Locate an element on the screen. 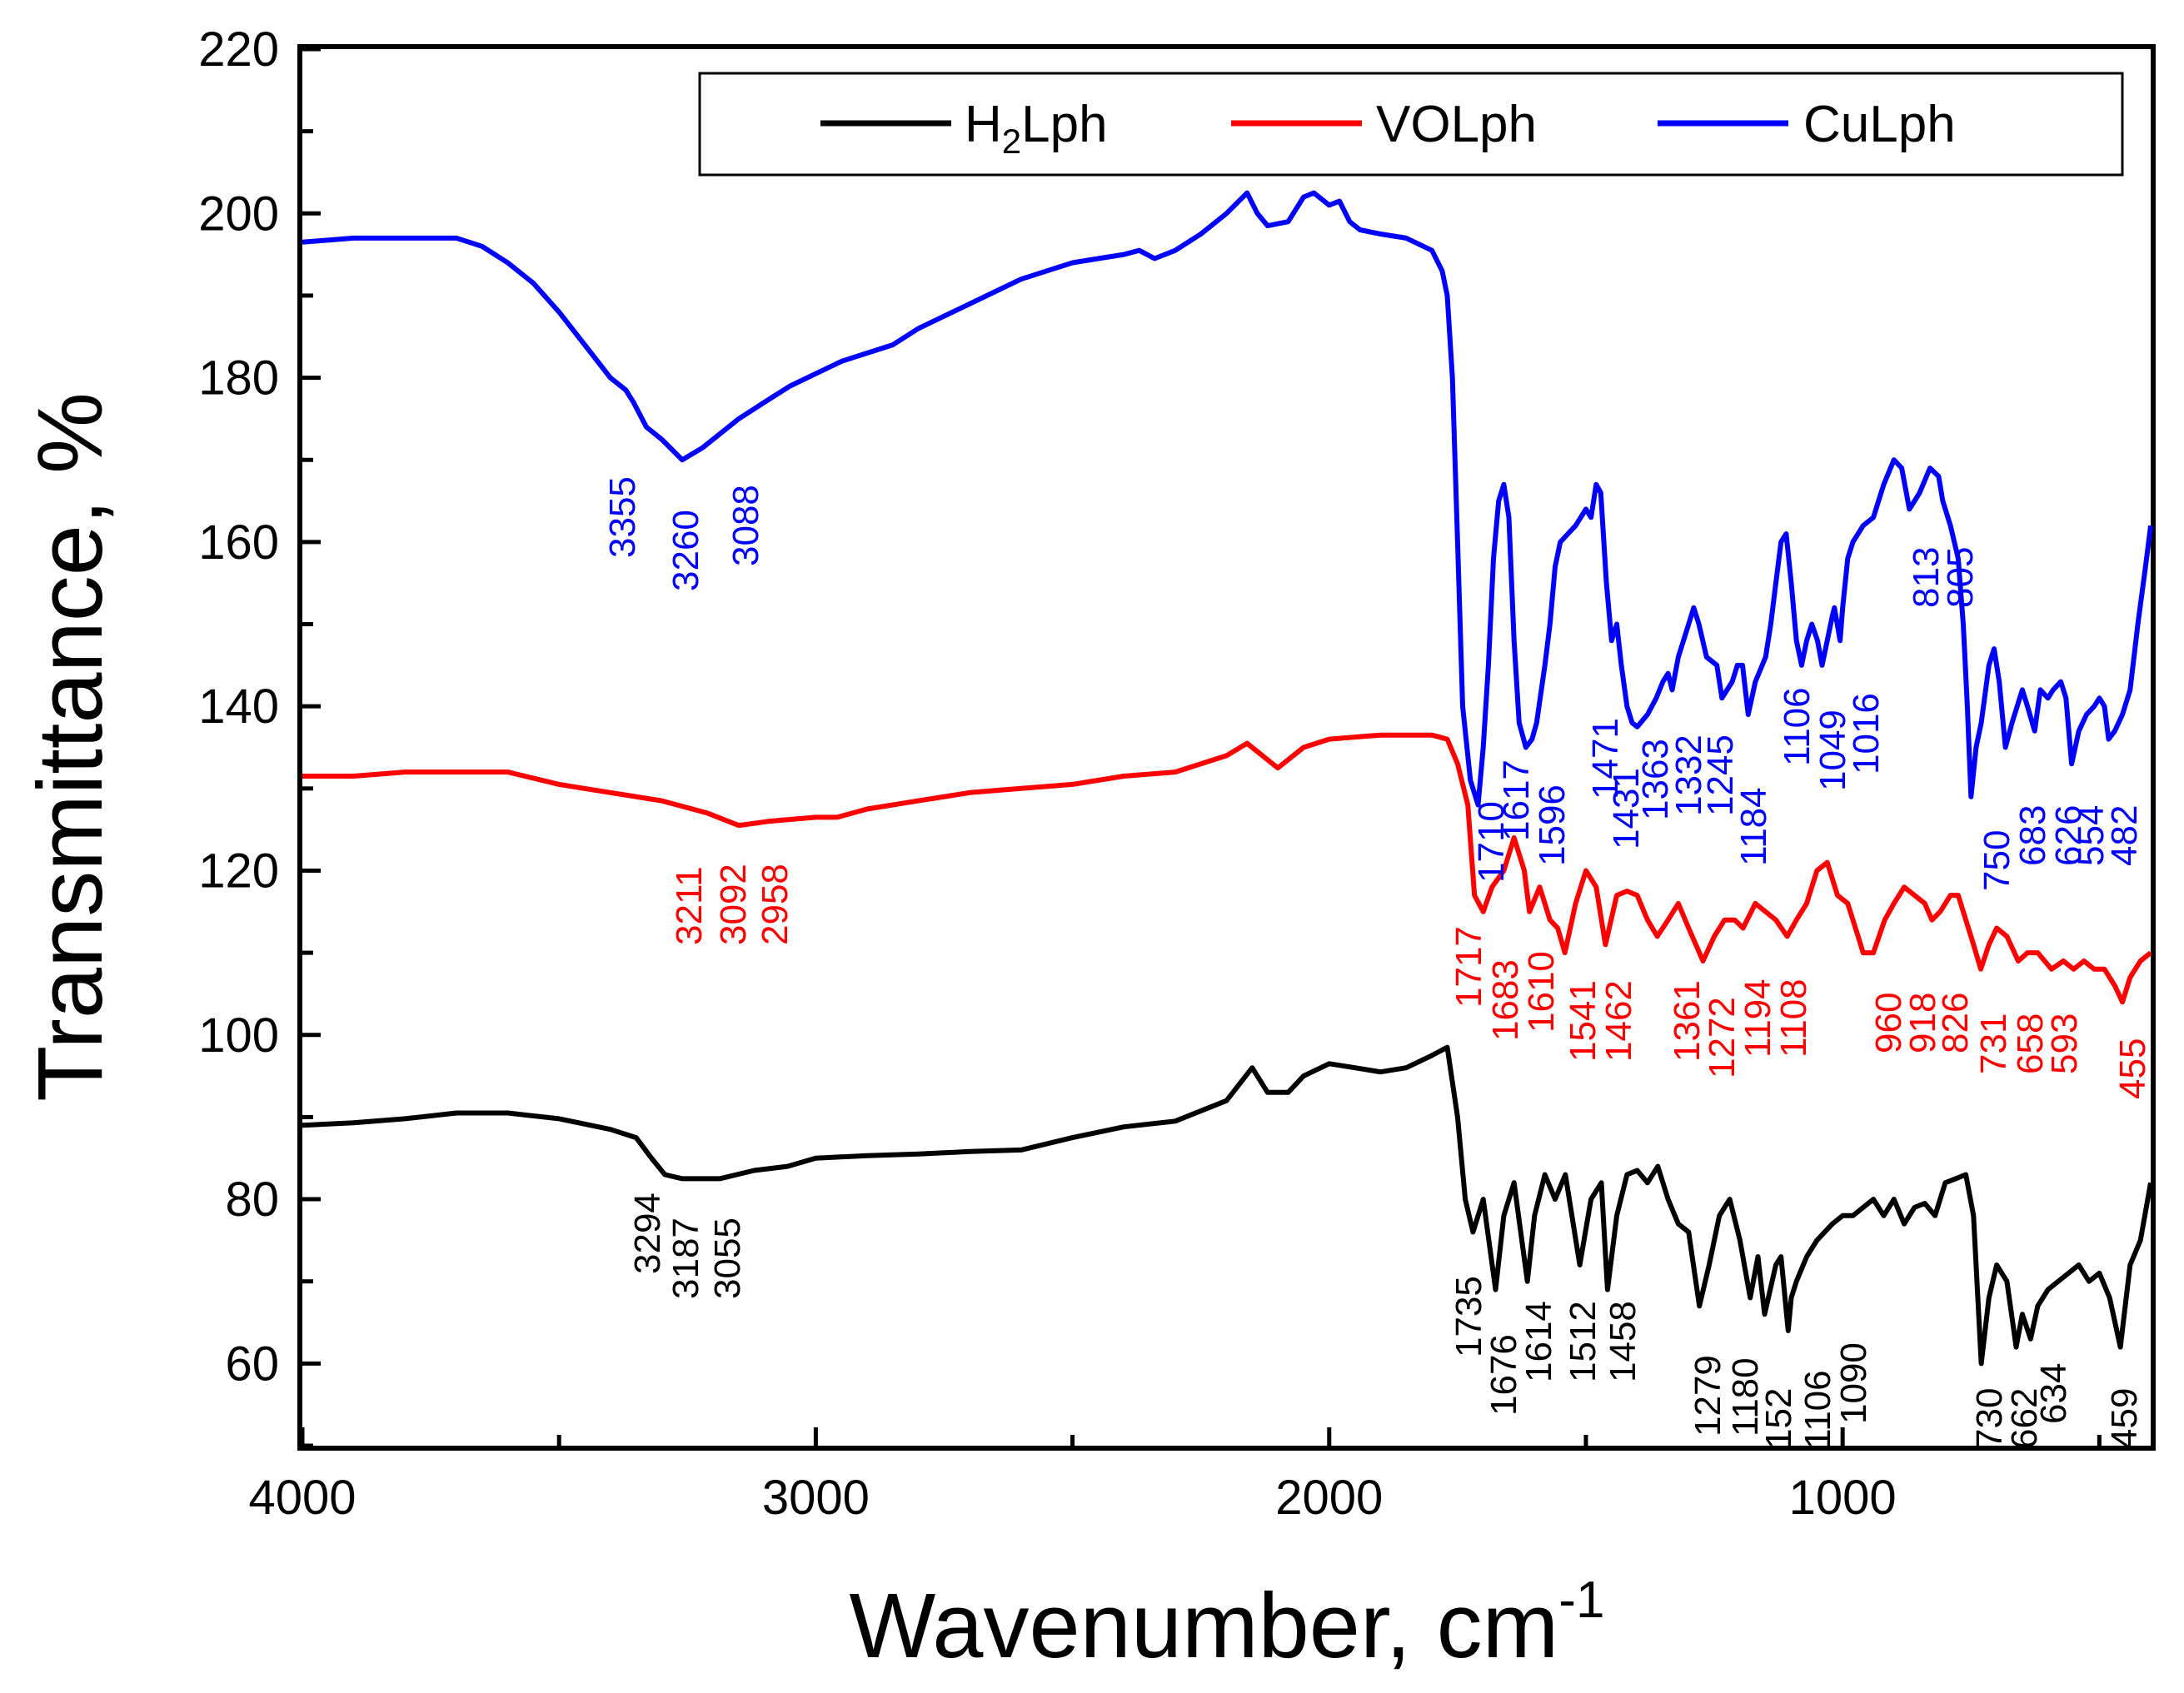 The width and height of the screenshot is (2184, 1693). peak-label: 658 is located at coordinates (2030, 1043).